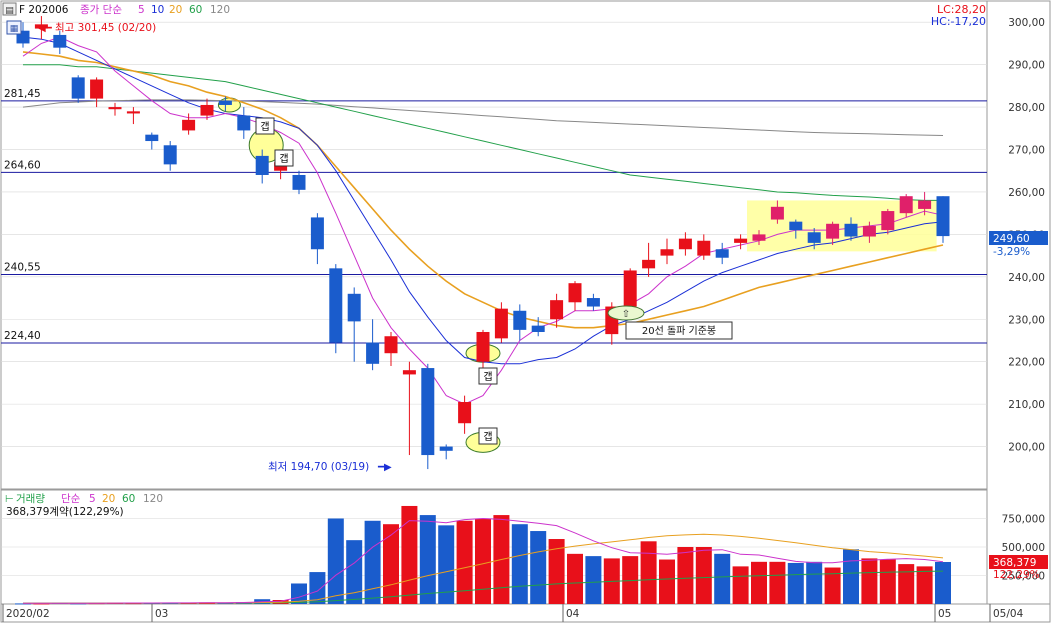 The image size is (1051, 623). I want to click on volume-legend: ⊢ 거래량 단순 5 20 60 120 368,379계약(122,29%), so click(84, 505).